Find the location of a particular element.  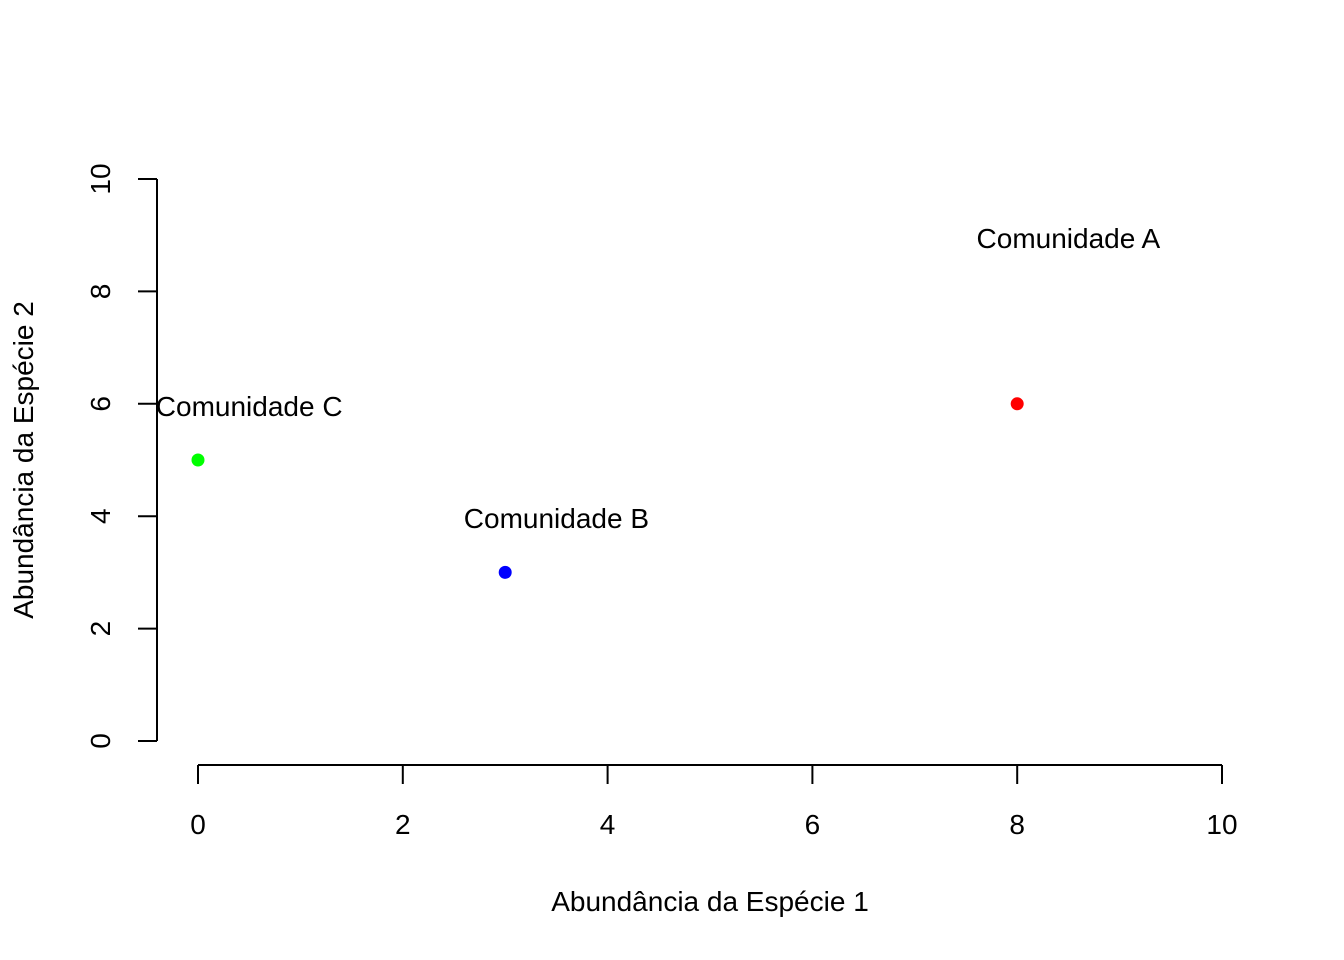

x-tick-label: 4 is located at coordinates (608, 824).